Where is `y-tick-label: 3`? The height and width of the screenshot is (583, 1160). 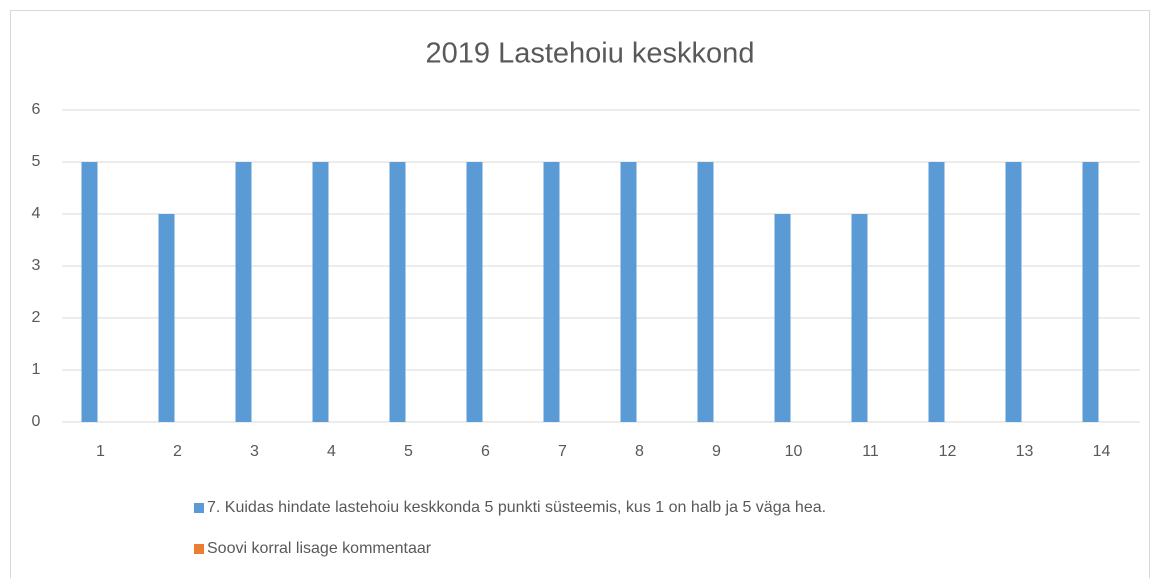
y-tick-label: 3 is located at coordinates (36, 265).